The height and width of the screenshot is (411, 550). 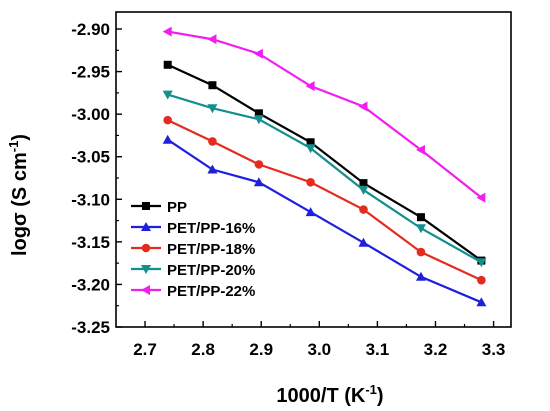 I want to click on y-tick-label: -2.95, so click(x=90, y=72).